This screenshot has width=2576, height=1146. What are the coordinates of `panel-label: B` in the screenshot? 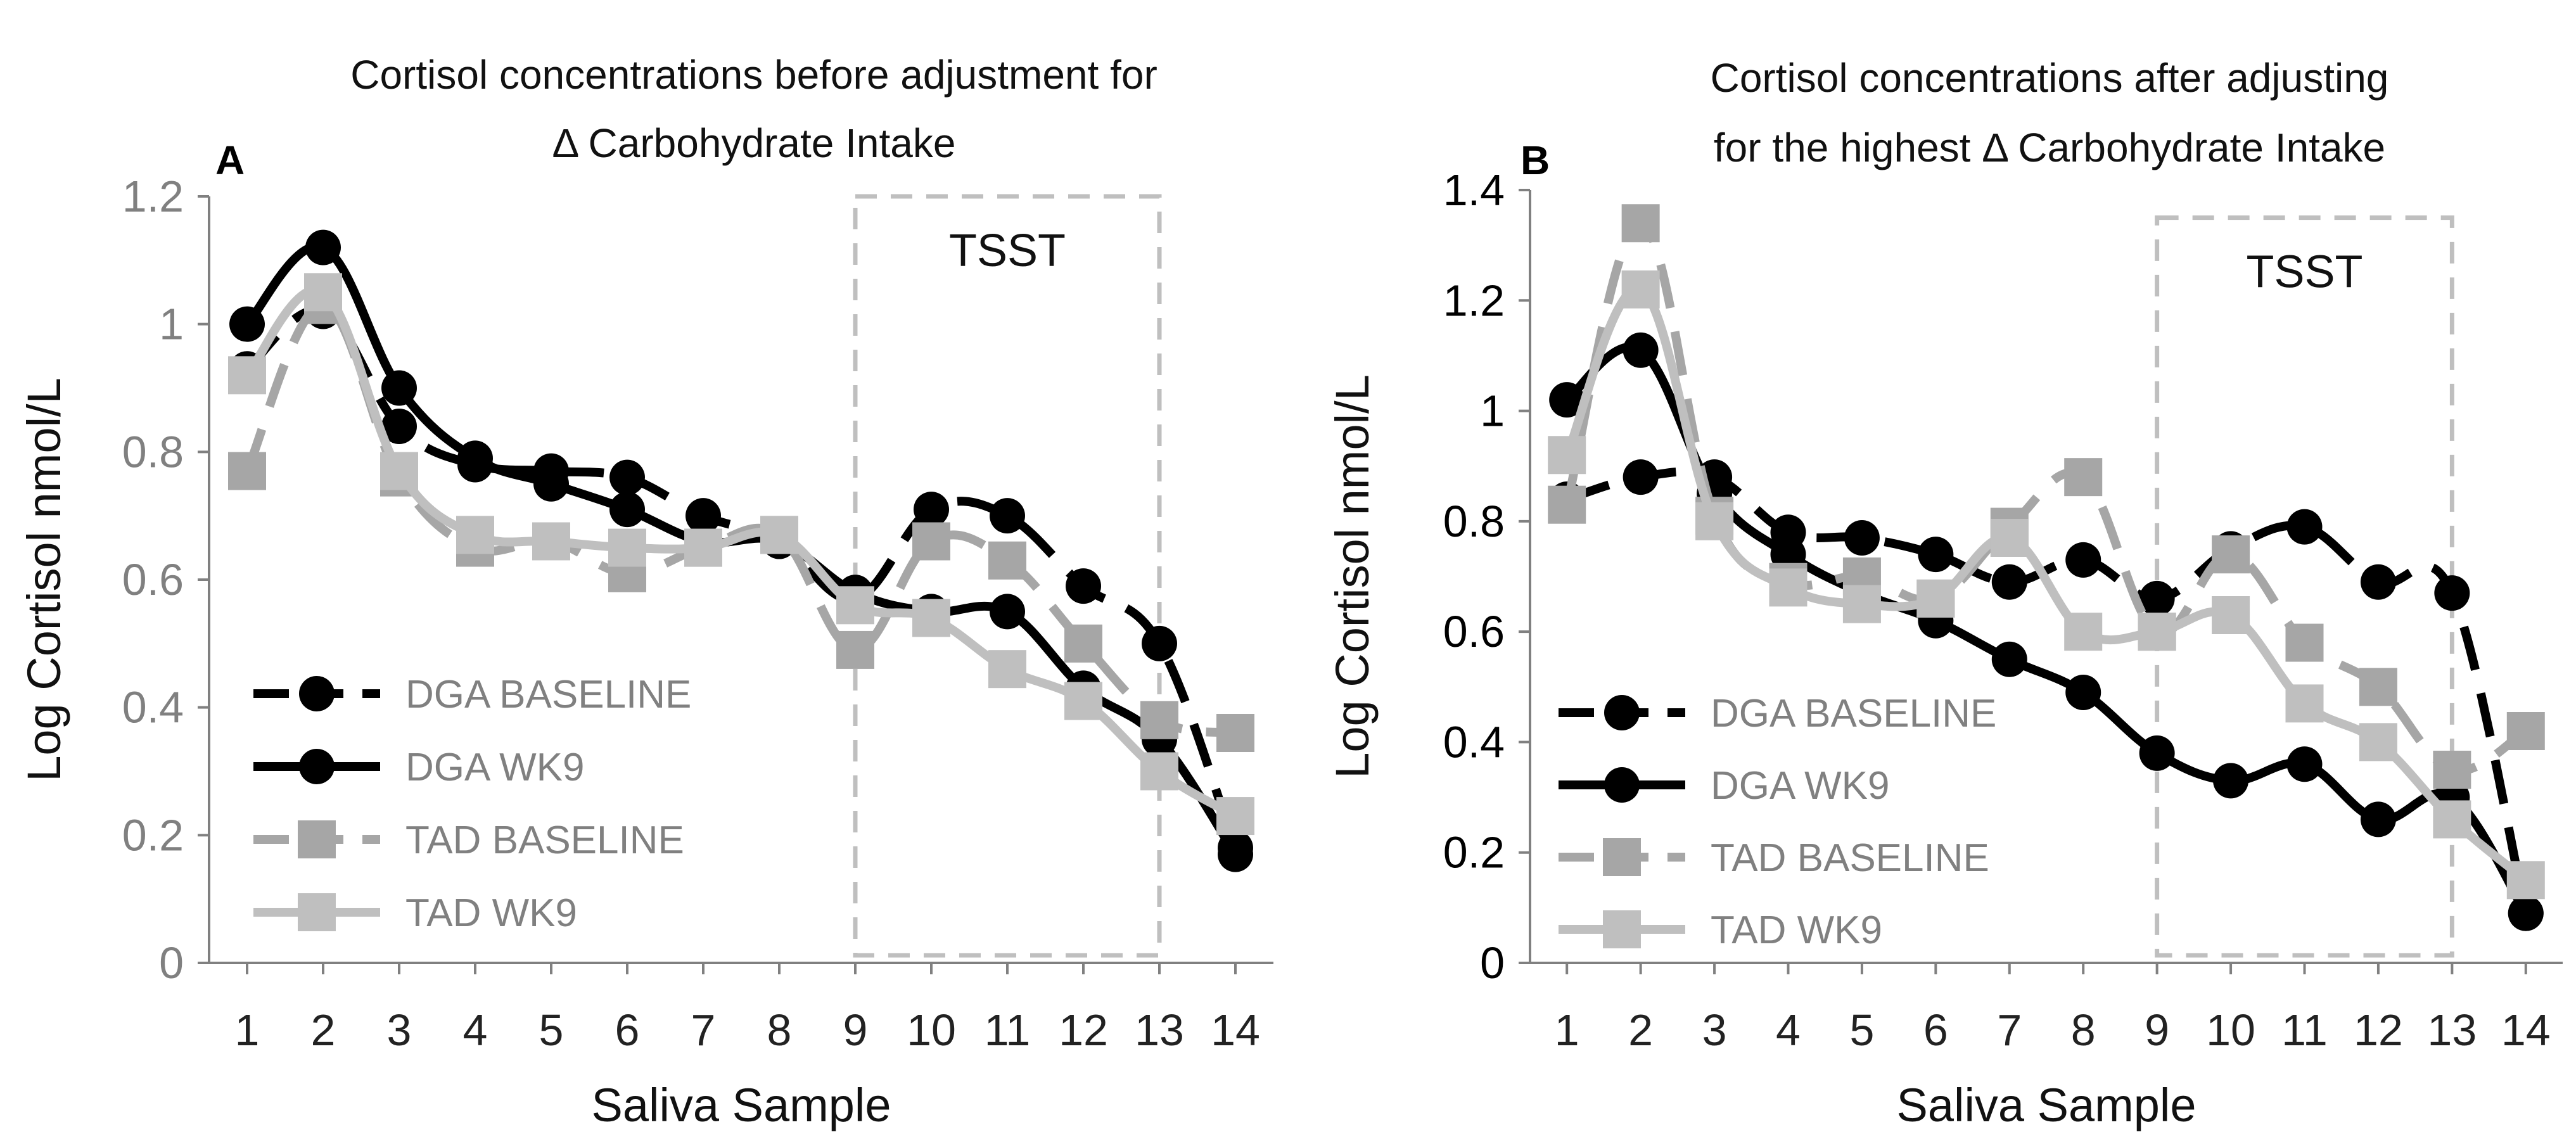 It's located at (1536, 160).